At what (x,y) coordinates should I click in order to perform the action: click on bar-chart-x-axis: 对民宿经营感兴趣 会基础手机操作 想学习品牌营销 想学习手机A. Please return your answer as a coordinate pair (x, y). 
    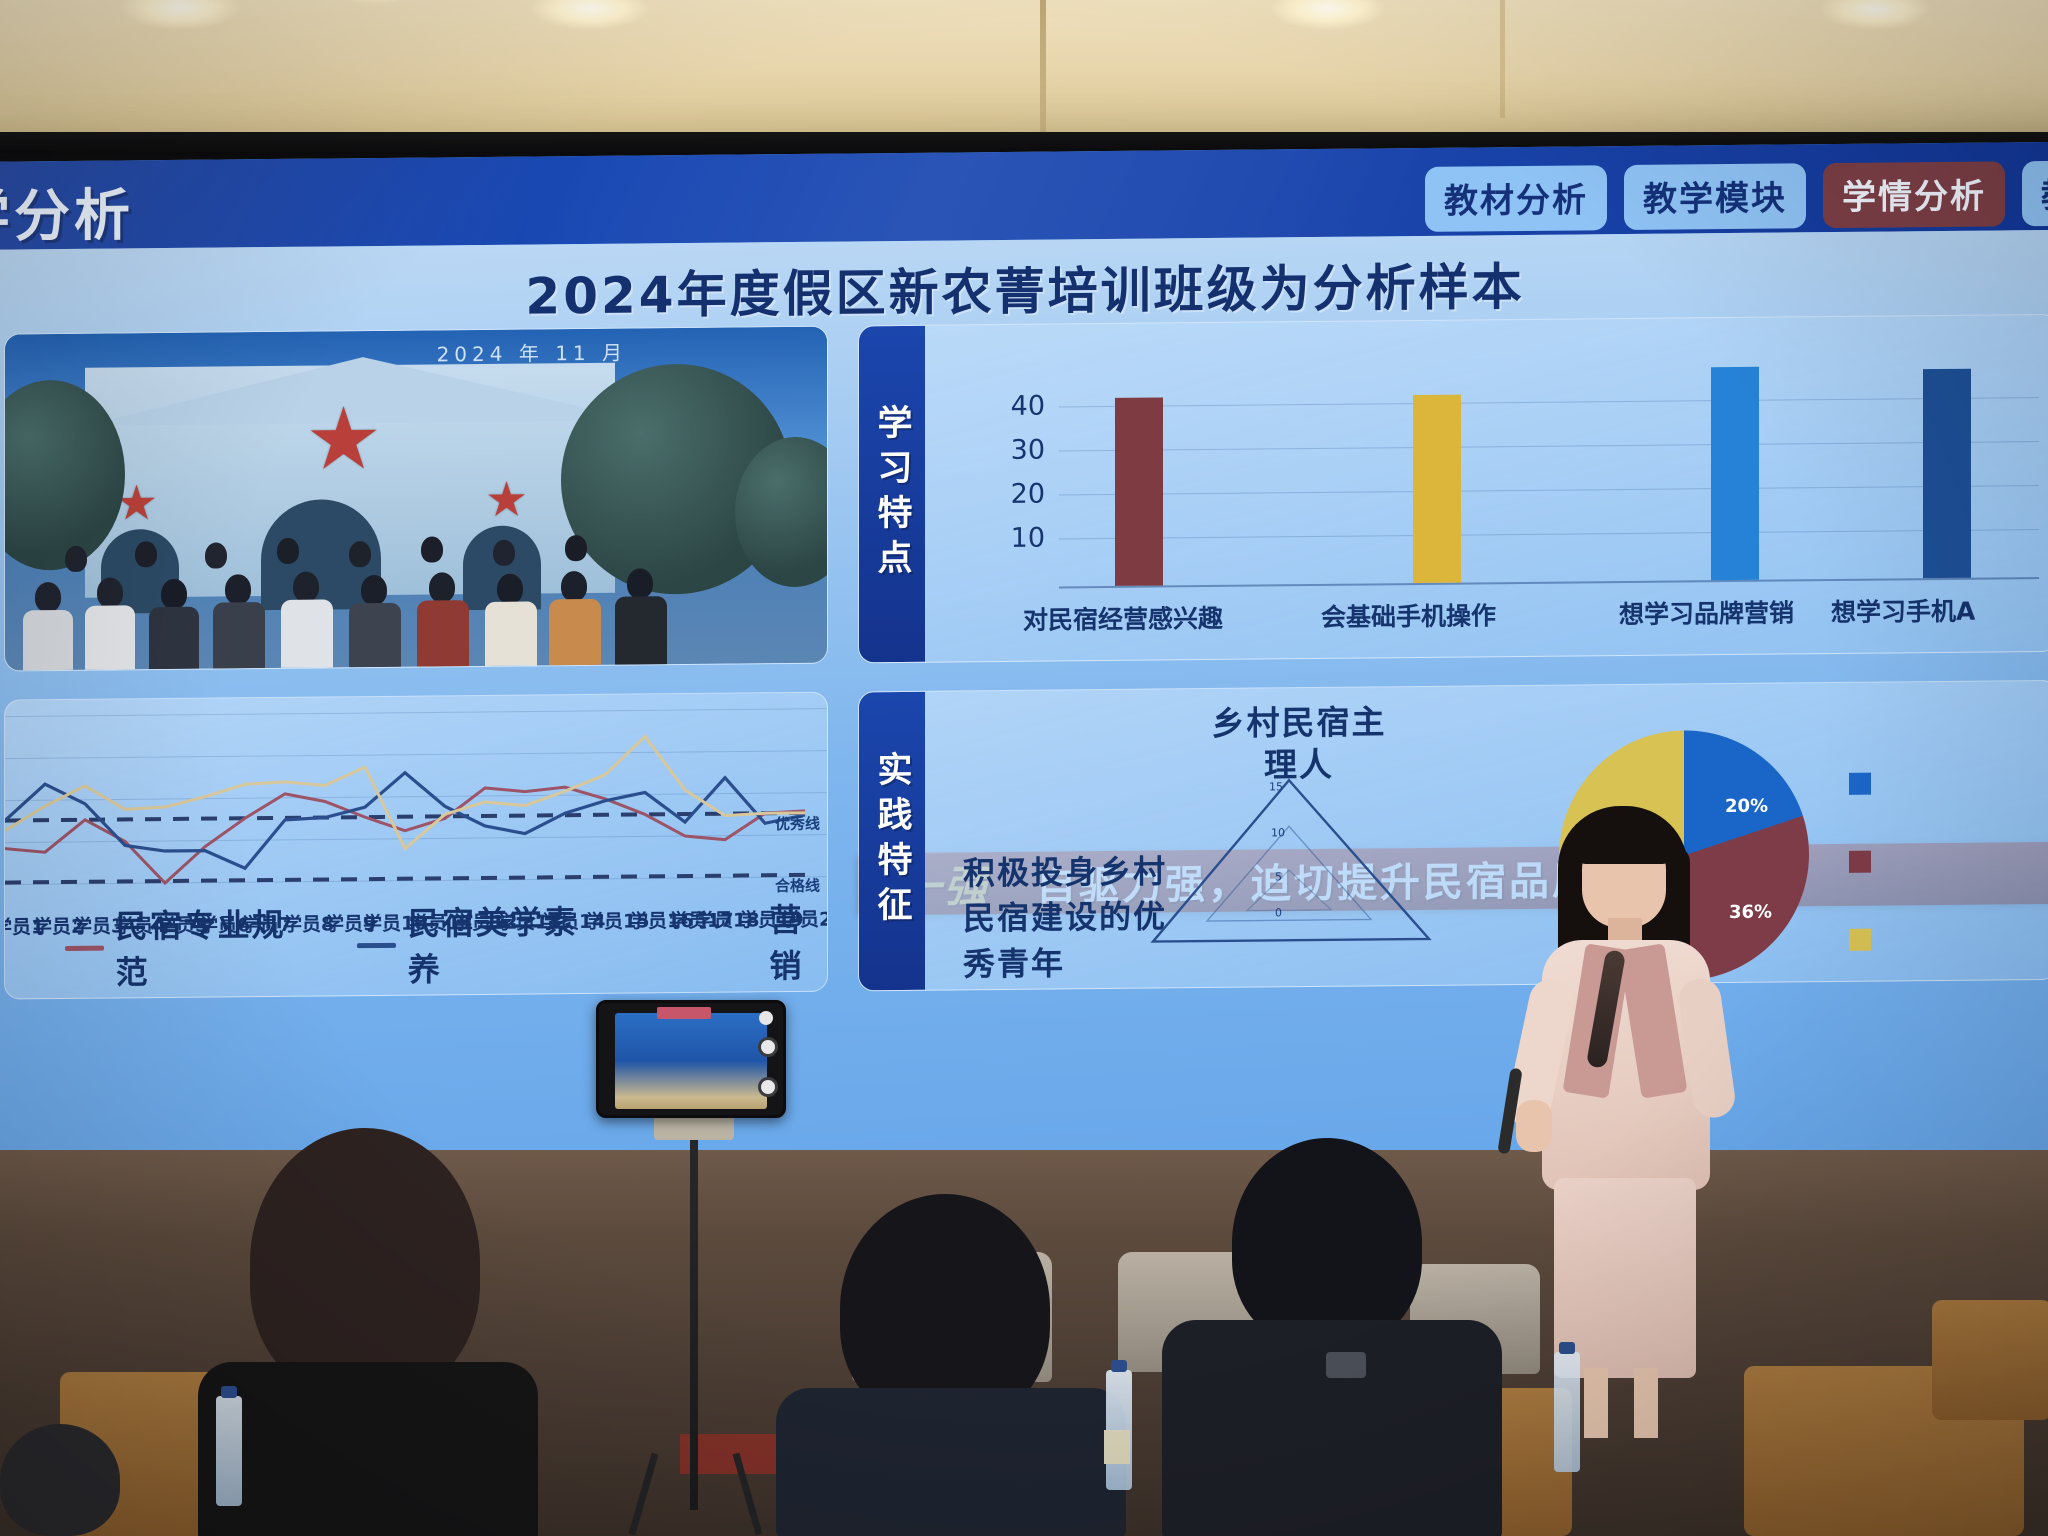
    Looking at the image, I should click on (1535, 616).